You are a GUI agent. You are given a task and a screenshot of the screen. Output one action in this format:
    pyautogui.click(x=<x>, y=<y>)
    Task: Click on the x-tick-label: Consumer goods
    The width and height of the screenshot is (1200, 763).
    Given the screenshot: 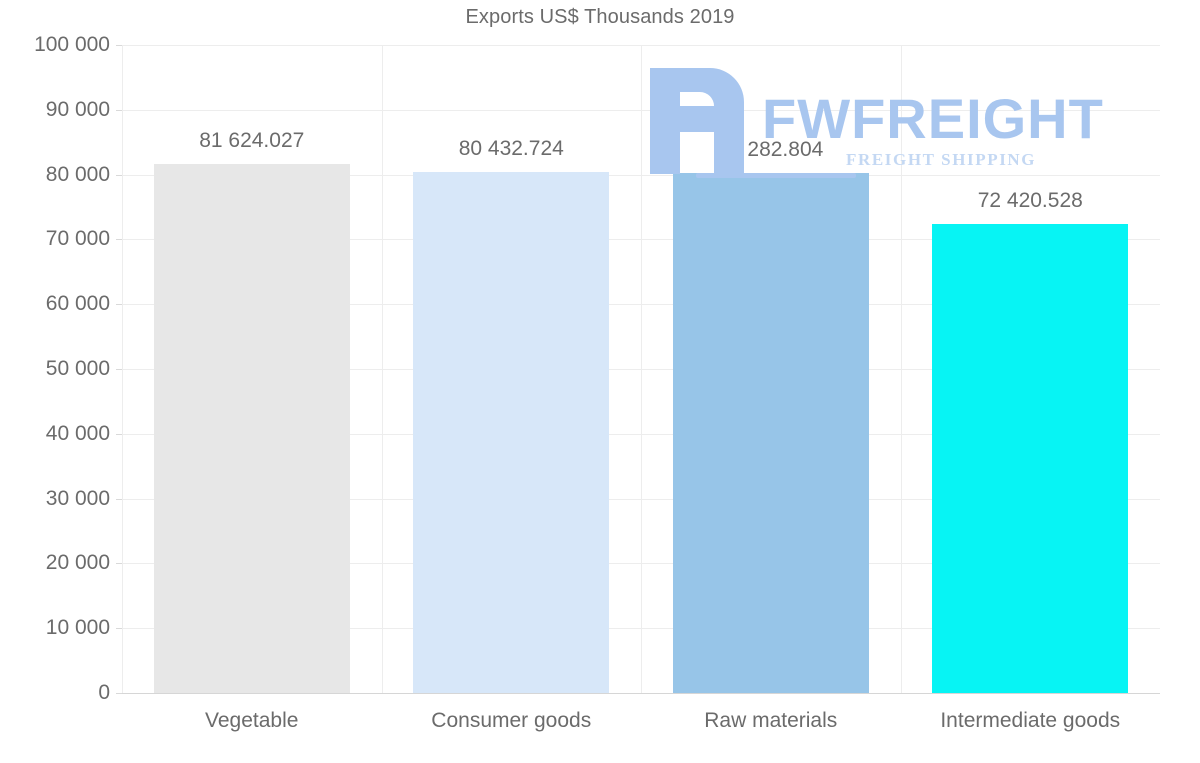 What is the action you would take?
    pyautogui.click(x=511, y=720)
    